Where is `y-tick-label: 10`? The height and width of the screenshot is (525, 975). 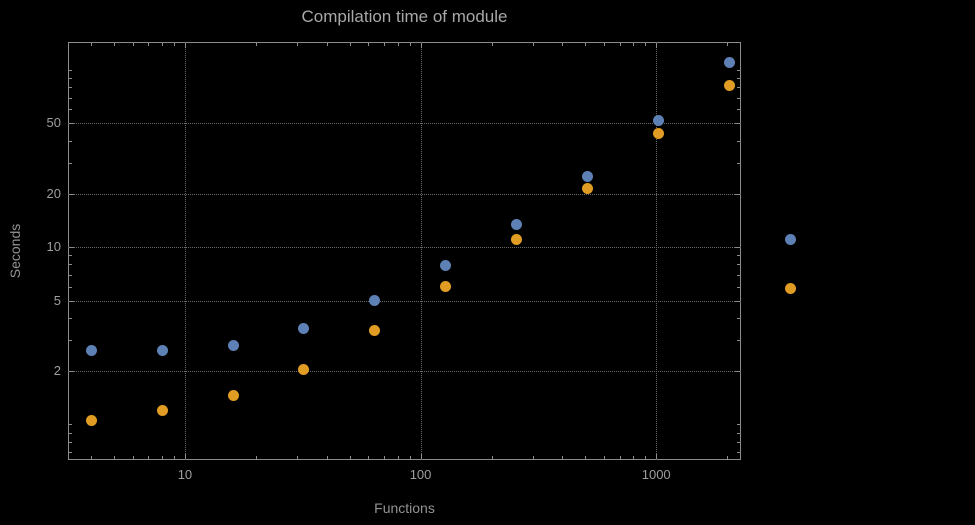 y-tick-label: 10 is located at coordinates (53, 247).